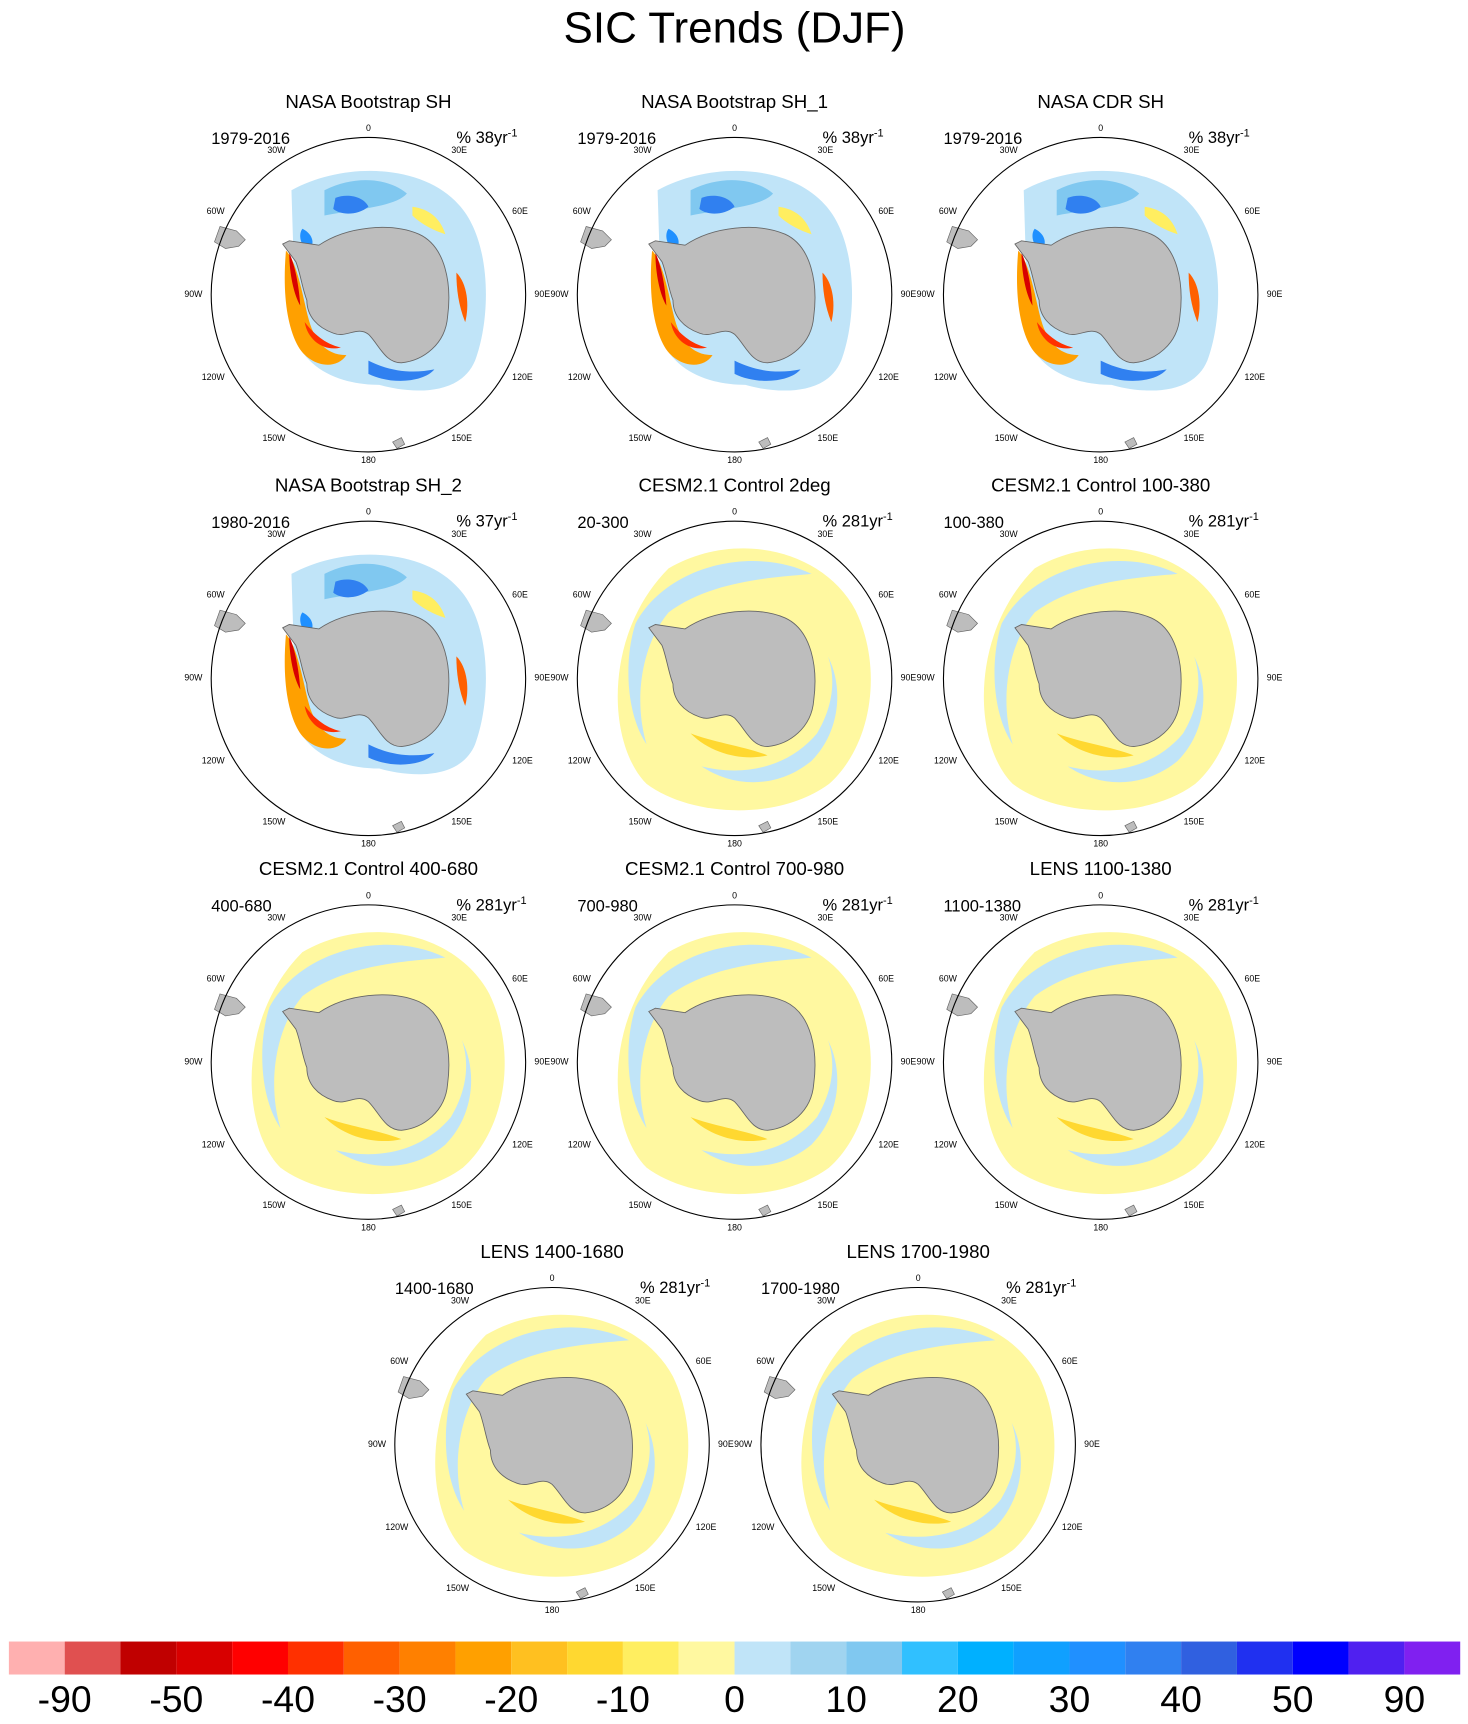 The image size is (1468, 1724). Describe the element at coordinates (1100, 484) in the screenshot. I see `panel-title: CESM2.1 Control 100-380` at that location.